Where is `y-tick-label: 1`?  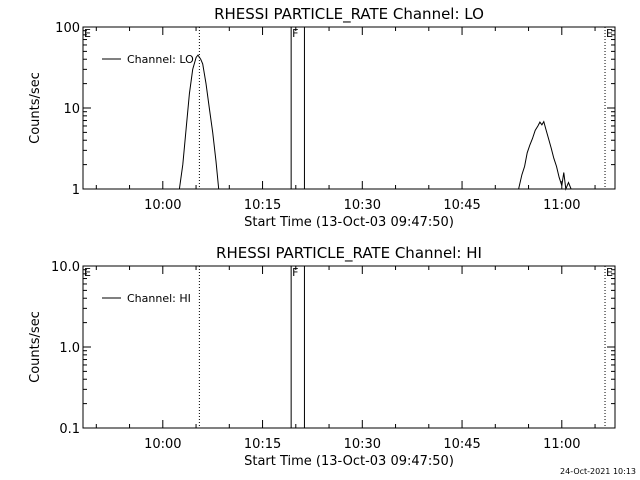
y-tick-label: 1 is located at coordinates (76, 190).